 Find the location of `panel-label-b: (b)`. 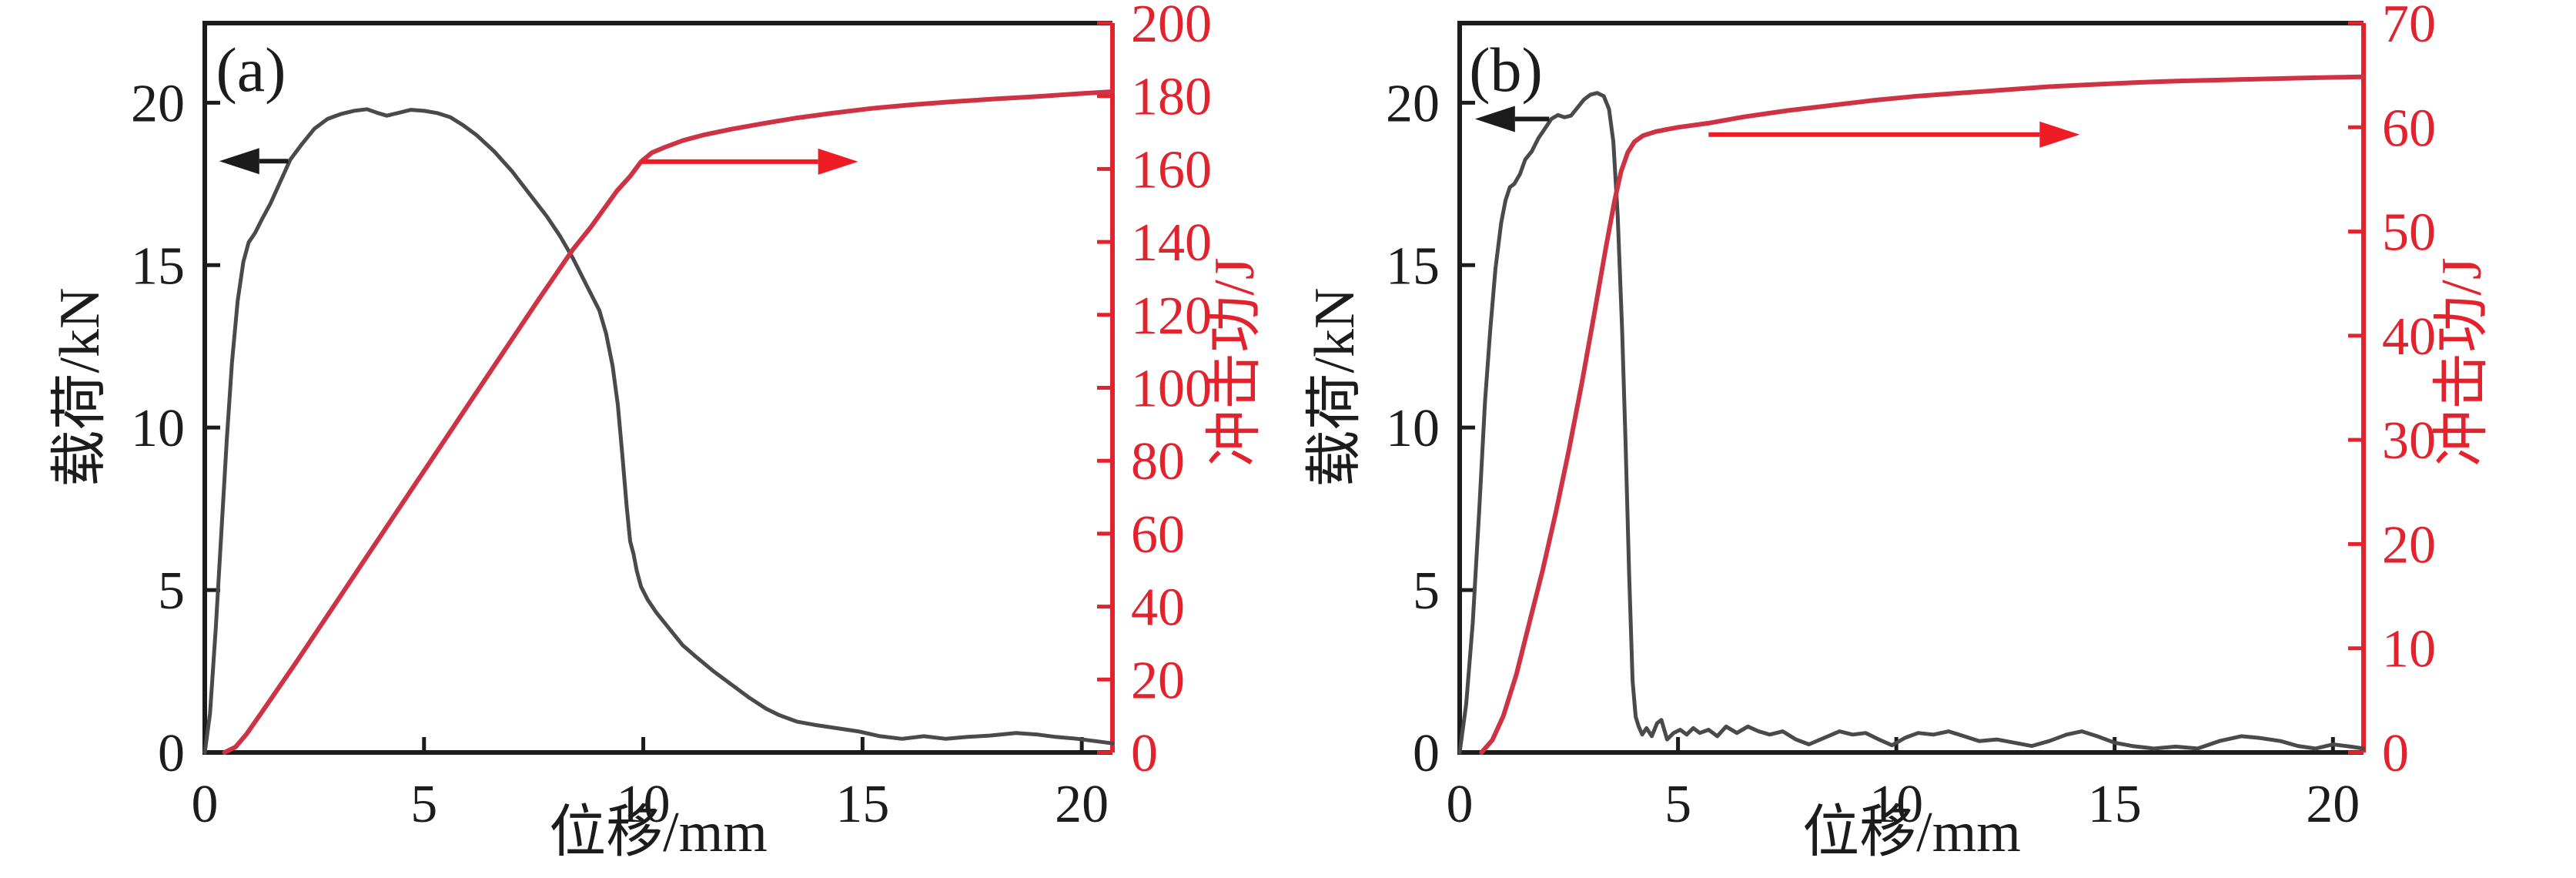

panel-label-b: (b) is located at coordinates (1506, 70).